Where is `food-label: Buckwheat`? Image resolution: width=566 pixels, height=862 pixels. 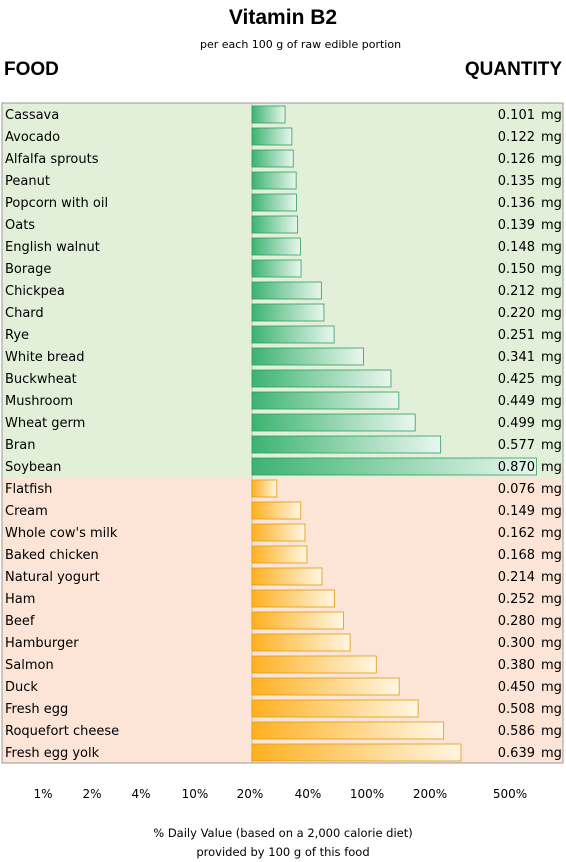 food-label: Buckwheat is located at coordinates (41, 379).